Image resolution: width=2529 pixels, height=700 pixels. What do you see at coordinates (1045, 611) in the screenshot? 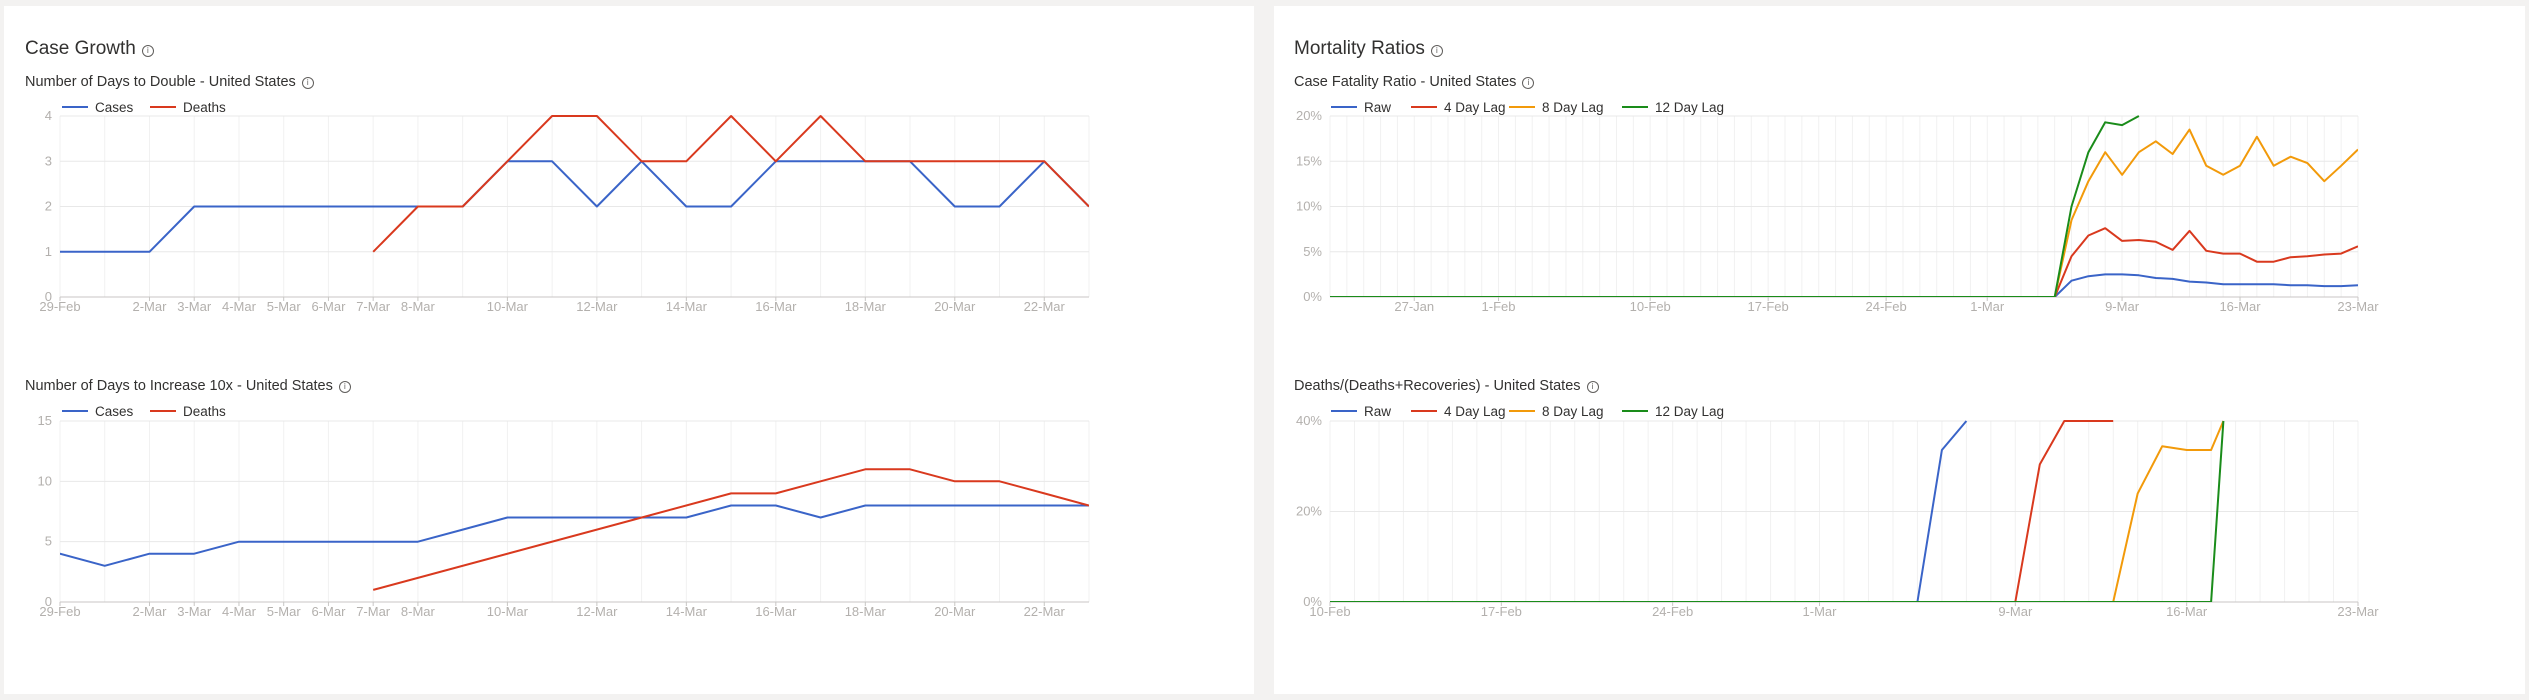
I see `tenx-x-tick-label: 22-Mar` at bounding box center [1045, 611].